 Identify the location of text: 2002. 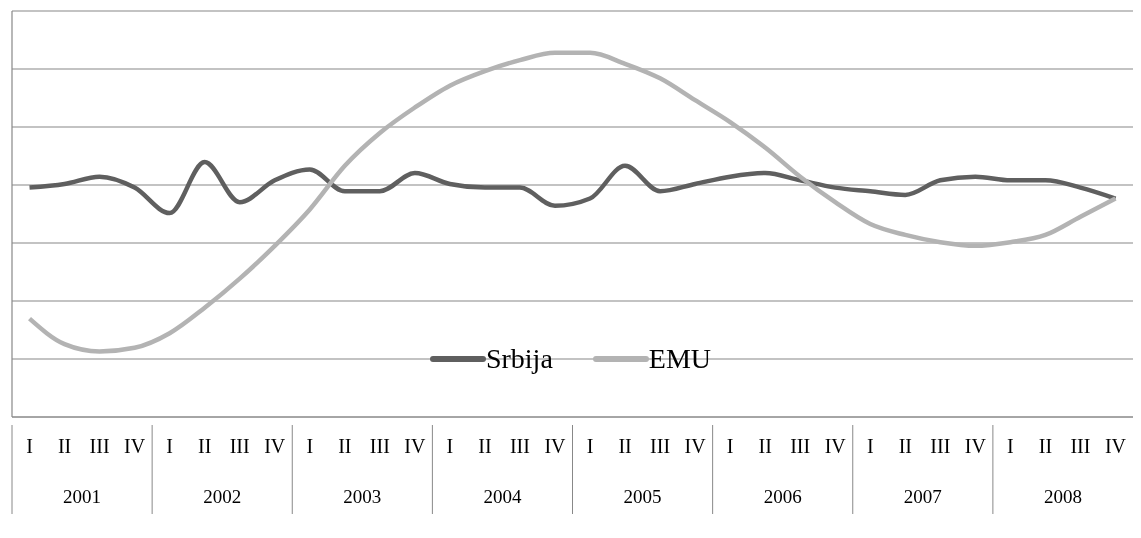
(222, 496).